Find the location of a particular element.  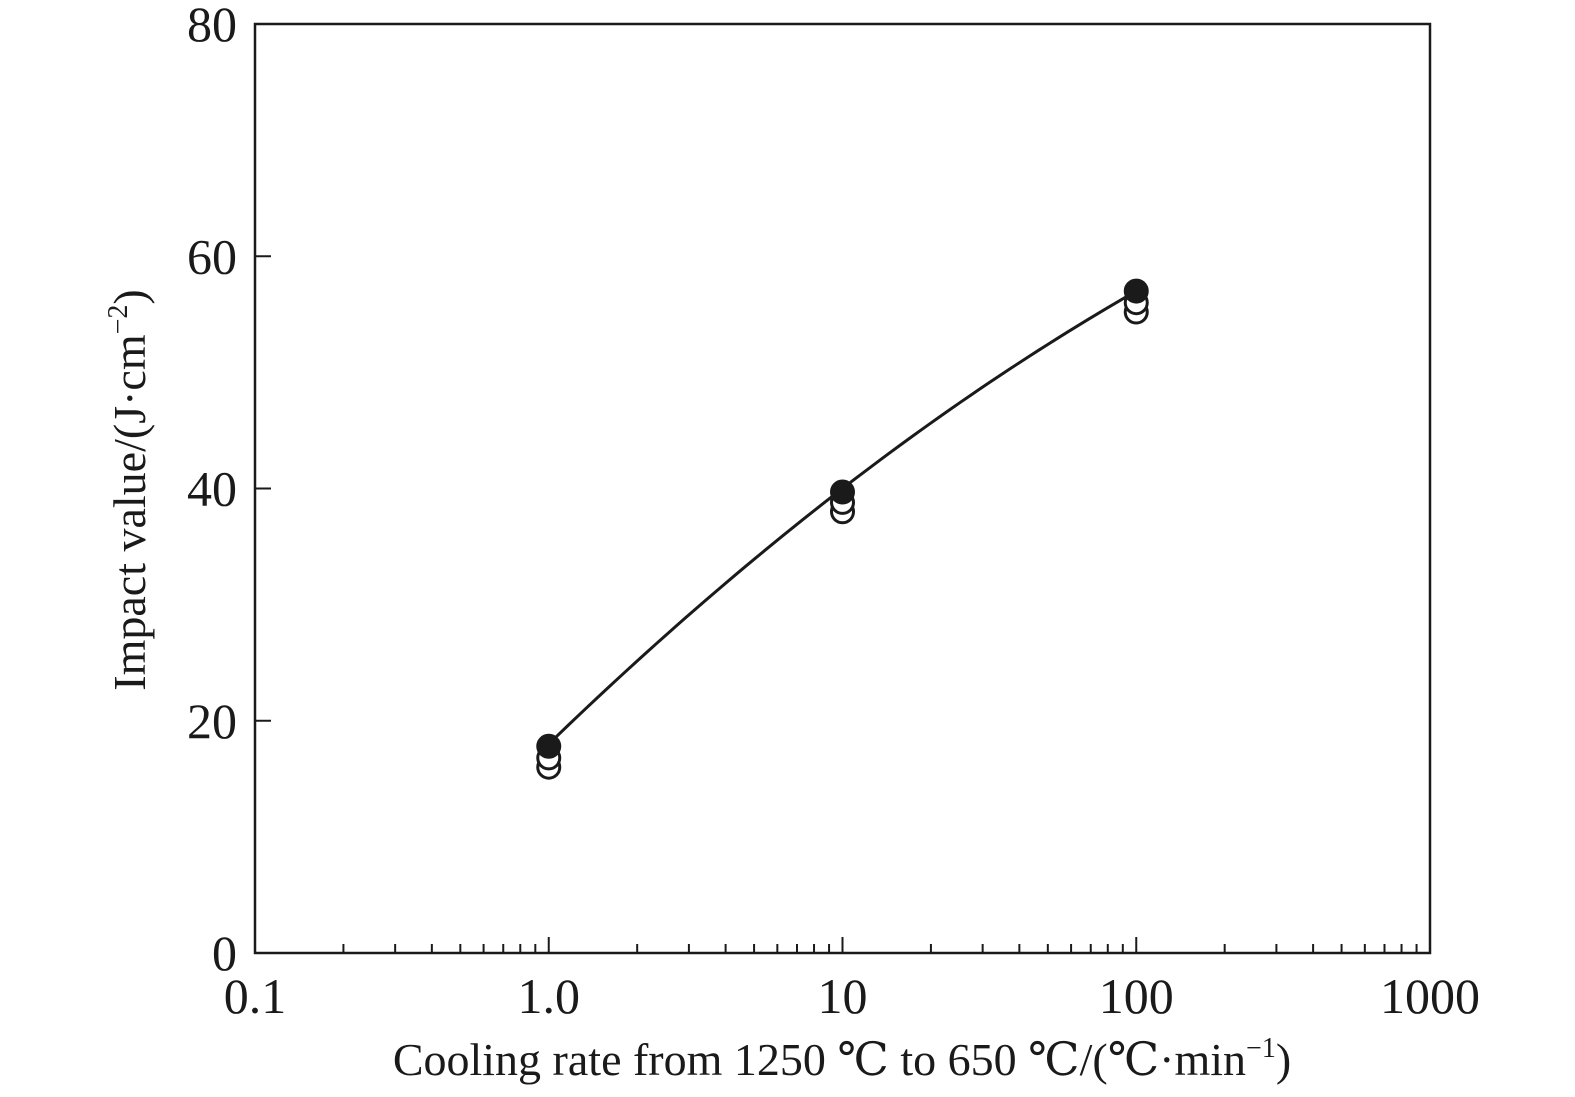

x-tick-label: 100 is located at coordinates (1136, 996).